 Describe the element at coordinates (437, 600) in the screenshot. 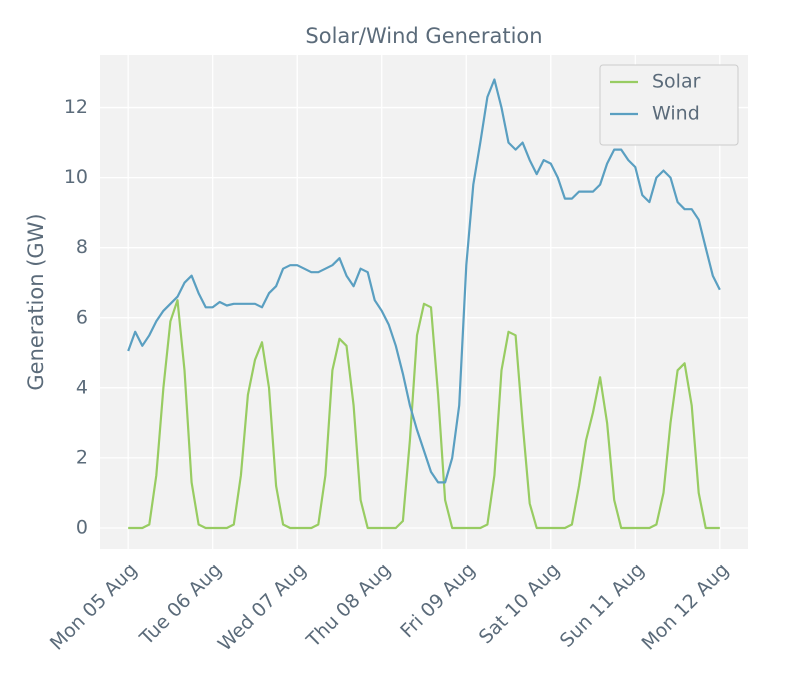

I see `x-tick-label: Fri 09 Aug` at that location.